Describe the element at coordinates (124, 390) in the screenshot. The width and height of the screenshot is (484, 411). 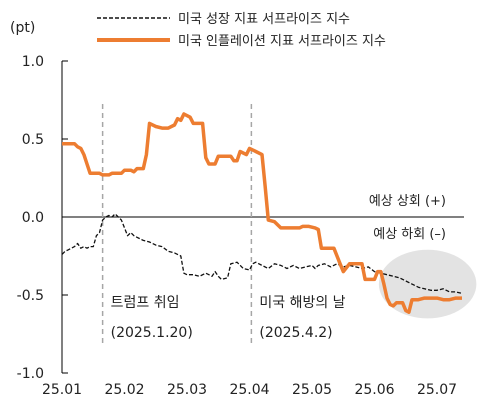
I see `x-tick-label: 25.02` at that location.